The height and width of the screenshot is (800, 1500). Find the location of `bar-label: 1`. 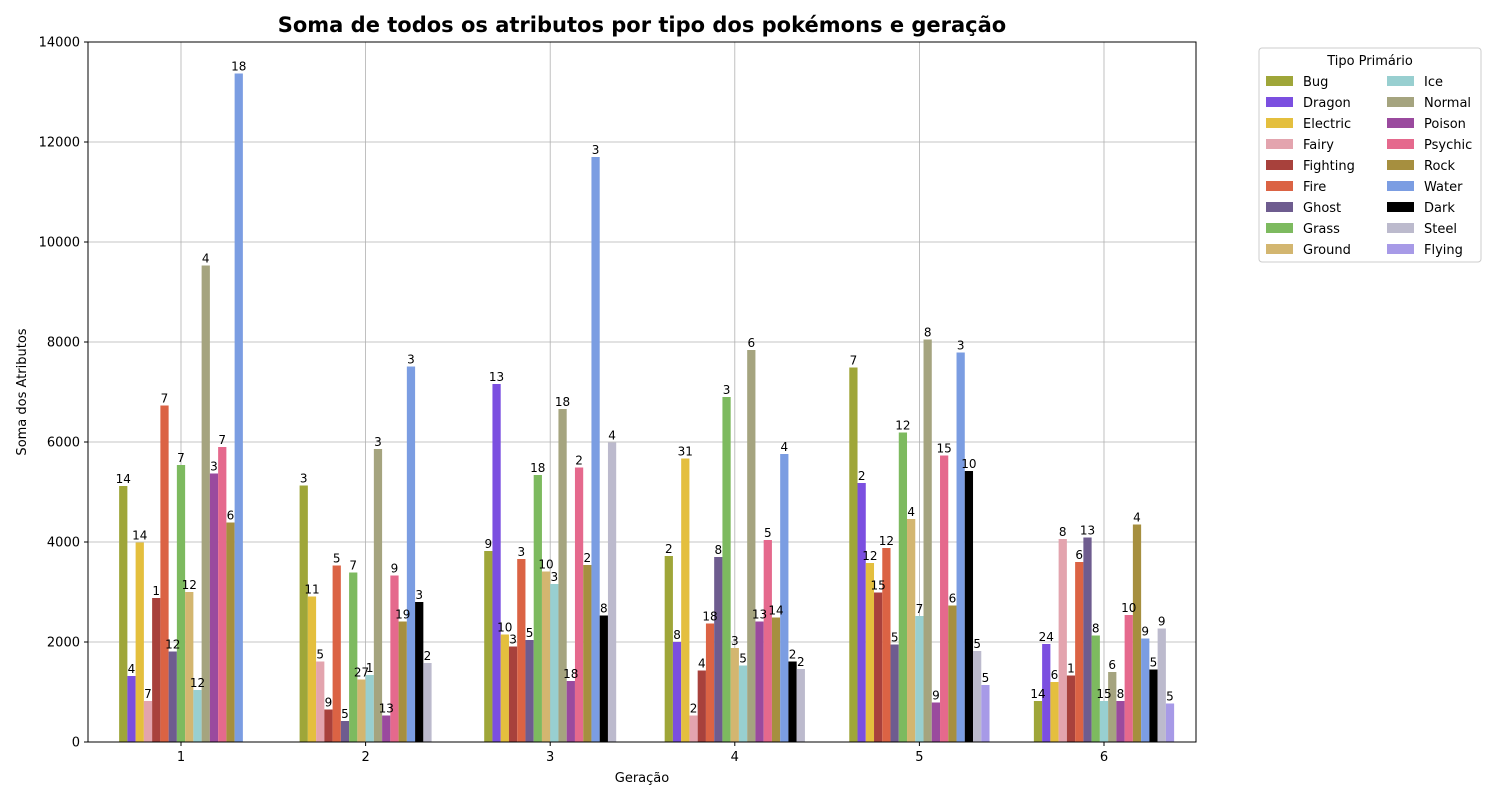

bar-label: 1 is located at coordinates (156, 591).